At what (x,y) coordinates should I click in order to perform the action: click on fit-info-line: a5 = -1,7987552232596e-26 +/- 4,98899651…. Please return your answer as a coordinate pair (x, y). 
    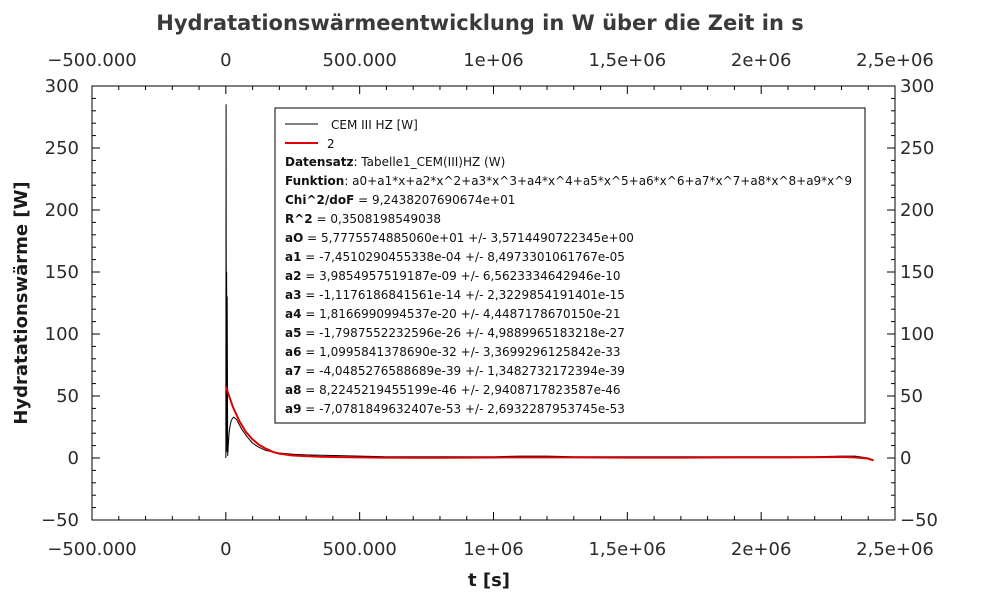
    Looking at the image, I should click on (455, 333).